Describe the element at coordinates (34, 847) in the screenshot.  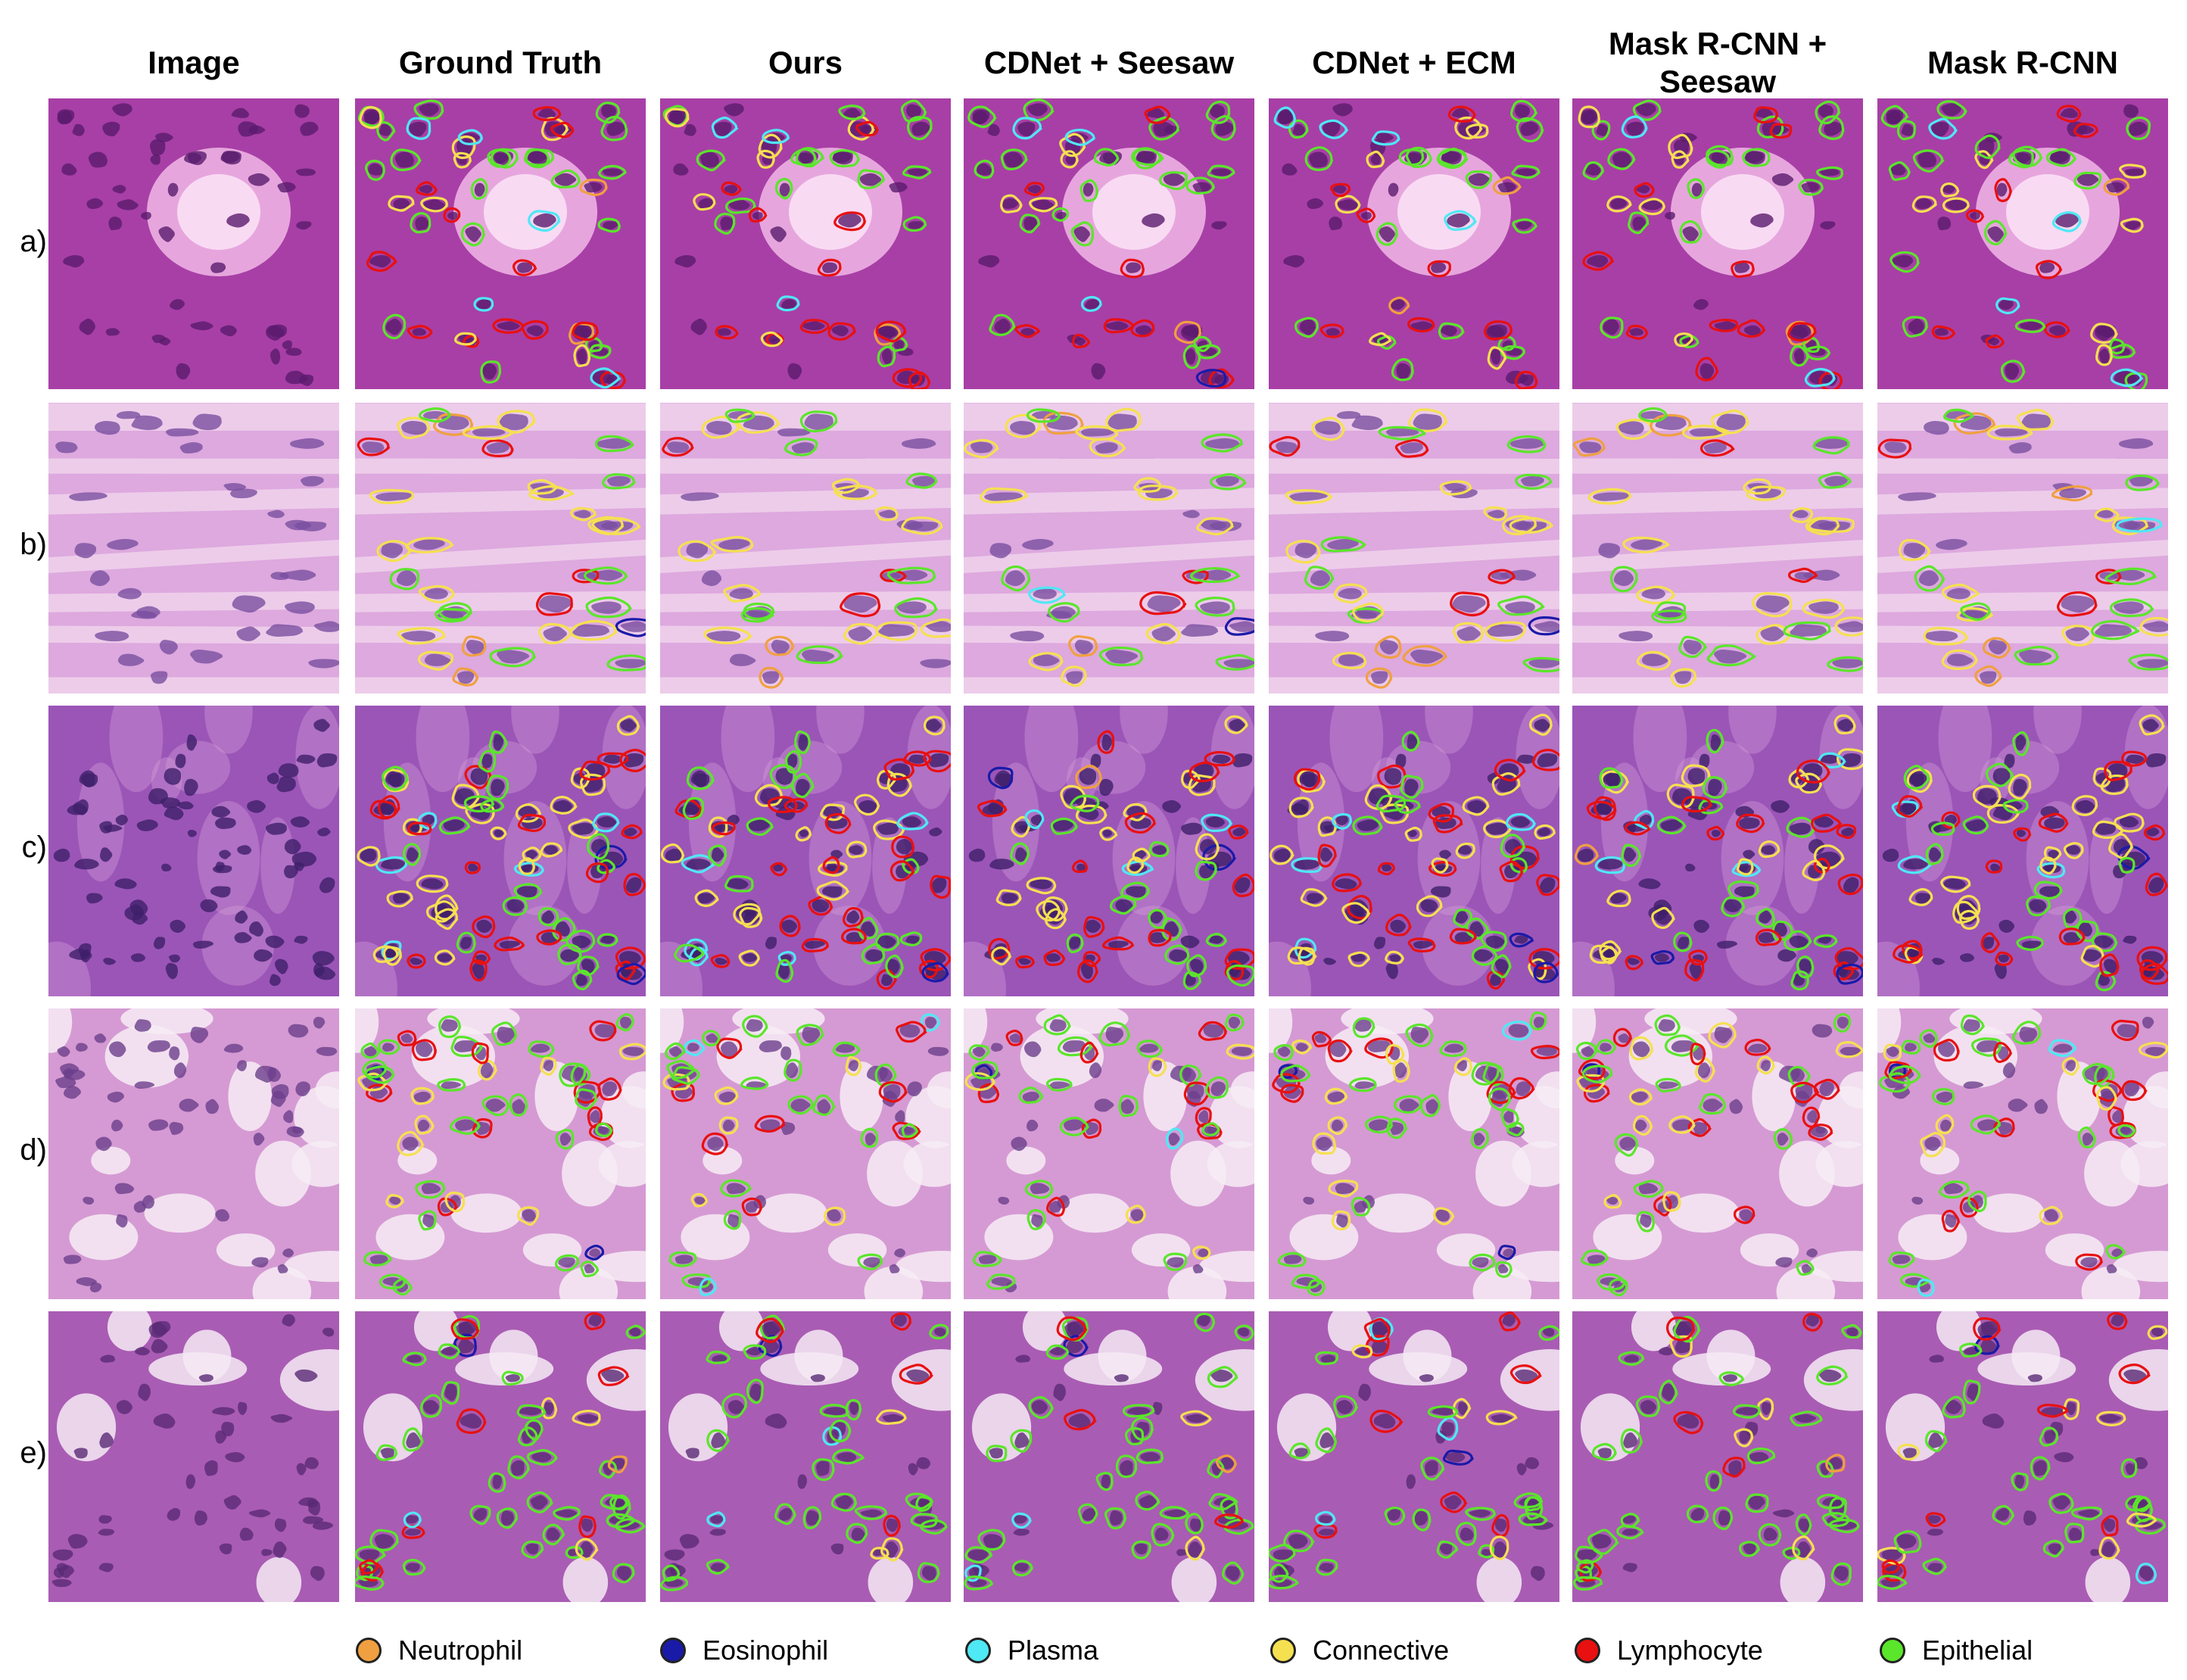
I see `row-label-c: c)` at that location.